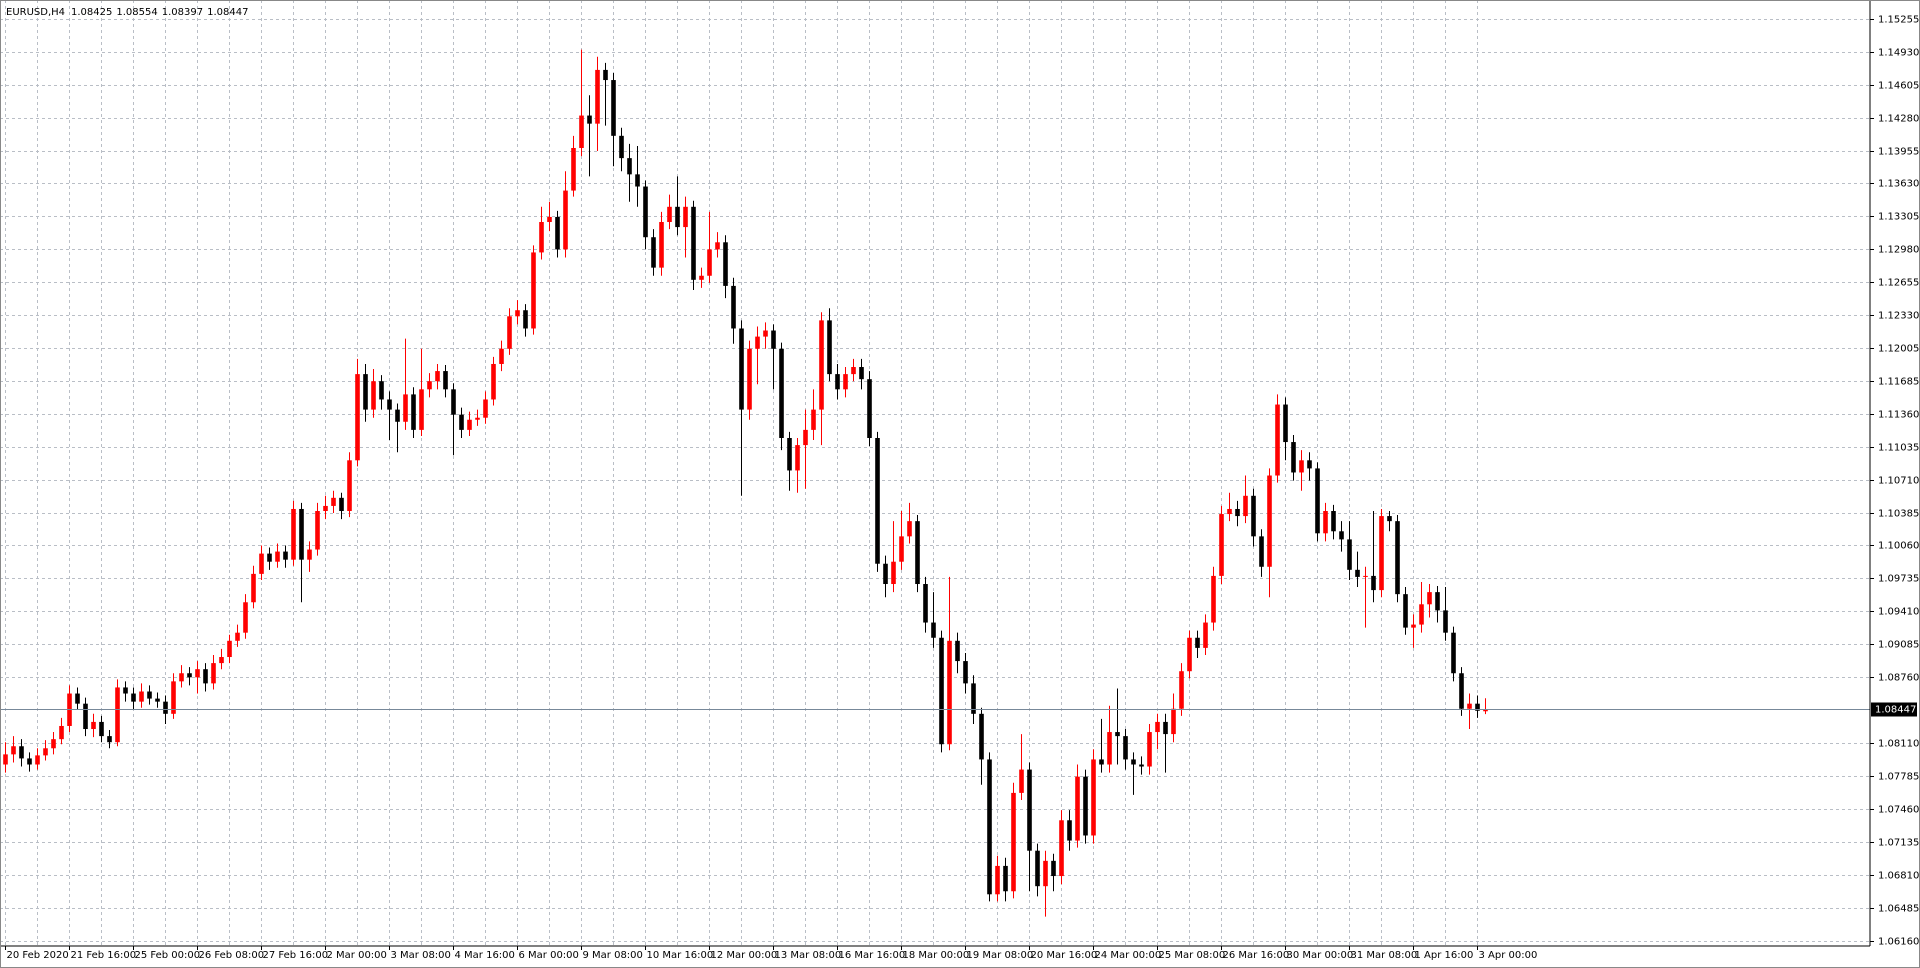 The width and height of the screenshot is (1920, 968). I want to click on y-tick-label: 1.15255, so click(1898, 20).